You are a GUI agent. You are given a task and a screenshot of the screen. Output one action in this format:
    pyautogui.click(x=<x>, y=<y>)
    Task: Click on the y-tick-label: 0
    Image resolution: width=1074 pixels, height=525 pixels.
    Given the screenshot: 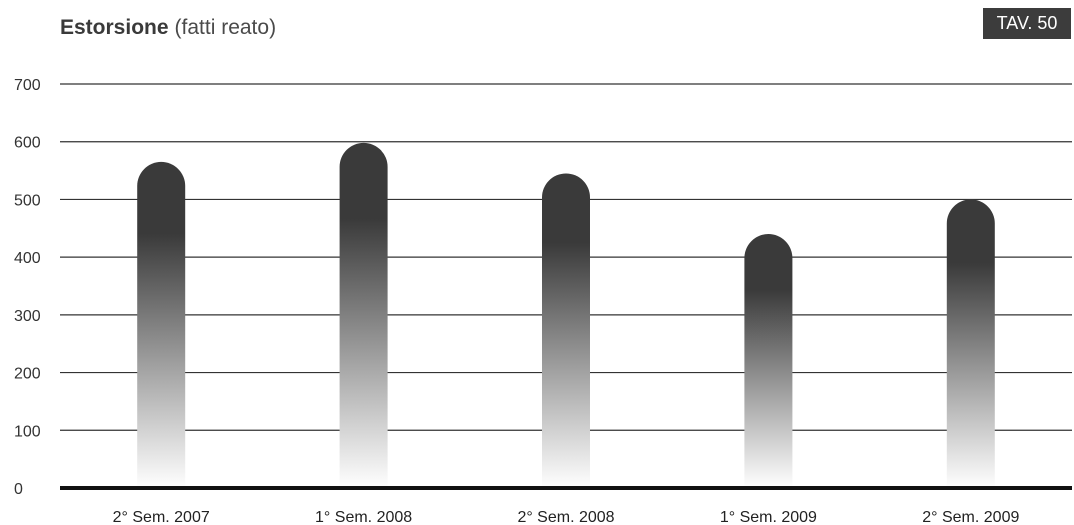 What is the action you would take?
    pyautogui.click(x=18, y=489)
    